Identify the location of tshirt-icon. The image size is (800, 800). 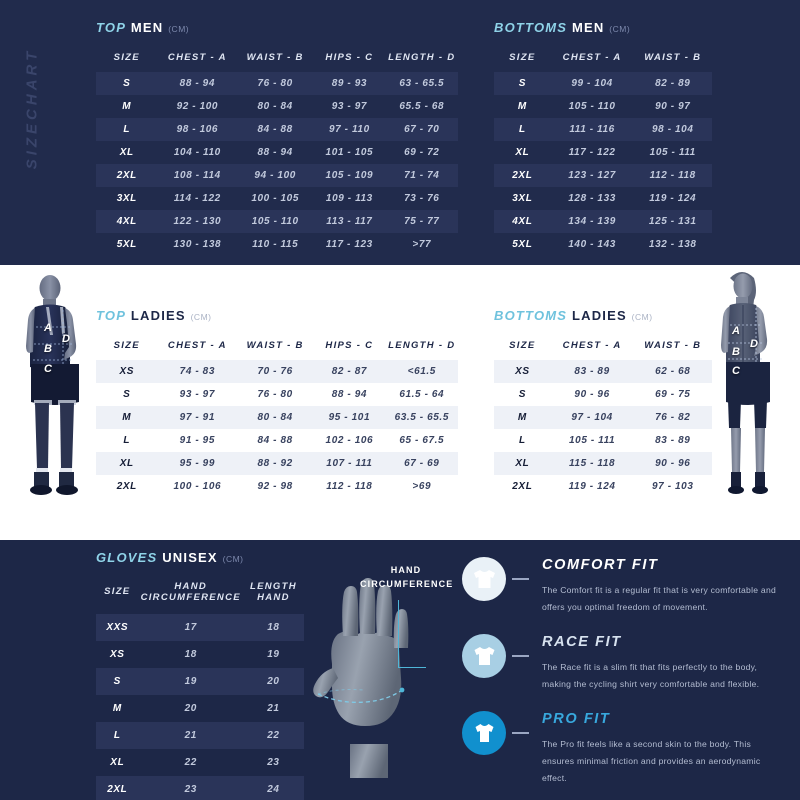
(484, 579).